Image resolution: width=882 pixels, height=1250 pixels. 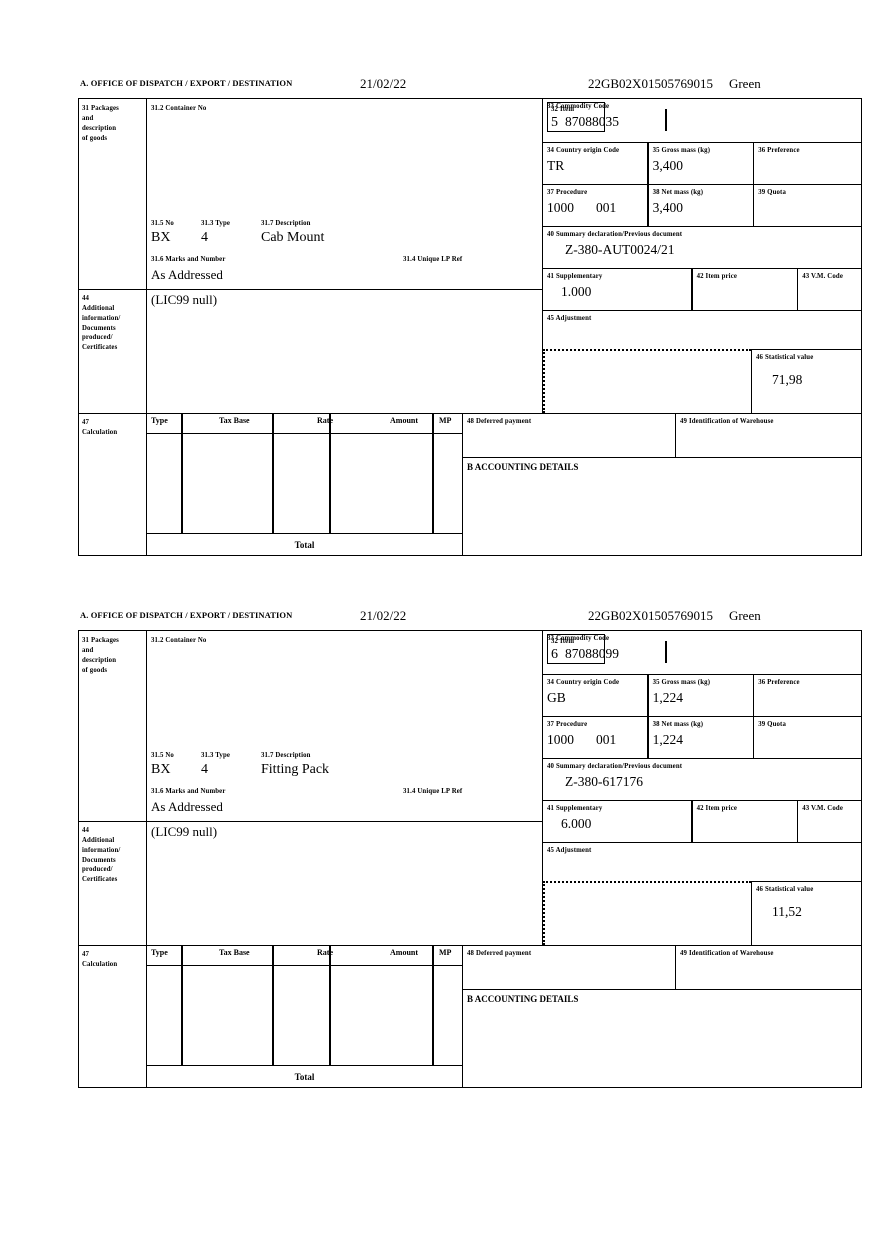 I want to click on route-lane: Green, so click(x=744, y=615).